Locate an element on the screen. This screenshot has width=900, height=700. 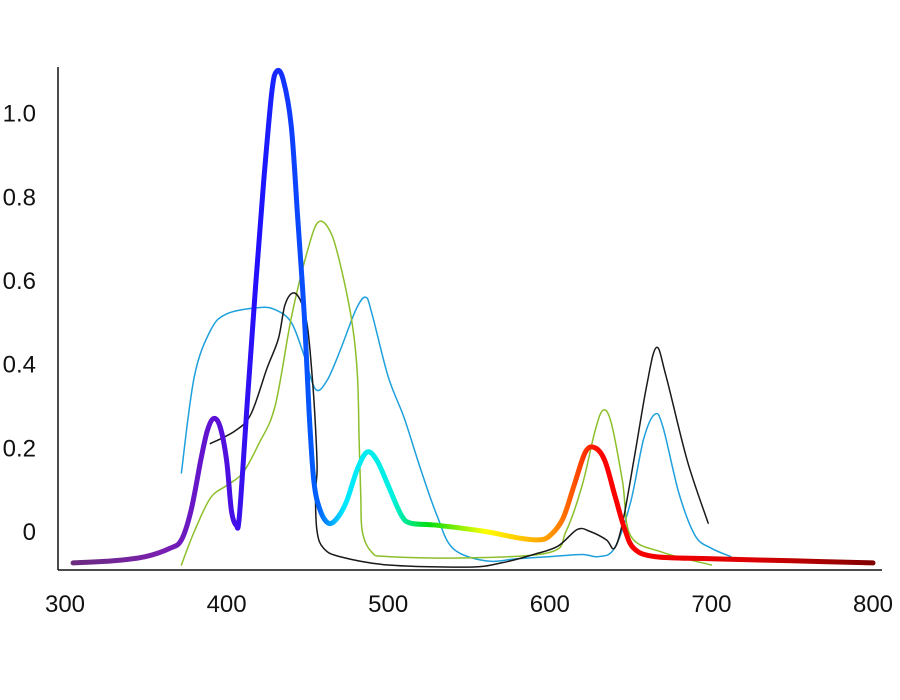
x-tick-label: 800 is located at coordinates (873, 604).